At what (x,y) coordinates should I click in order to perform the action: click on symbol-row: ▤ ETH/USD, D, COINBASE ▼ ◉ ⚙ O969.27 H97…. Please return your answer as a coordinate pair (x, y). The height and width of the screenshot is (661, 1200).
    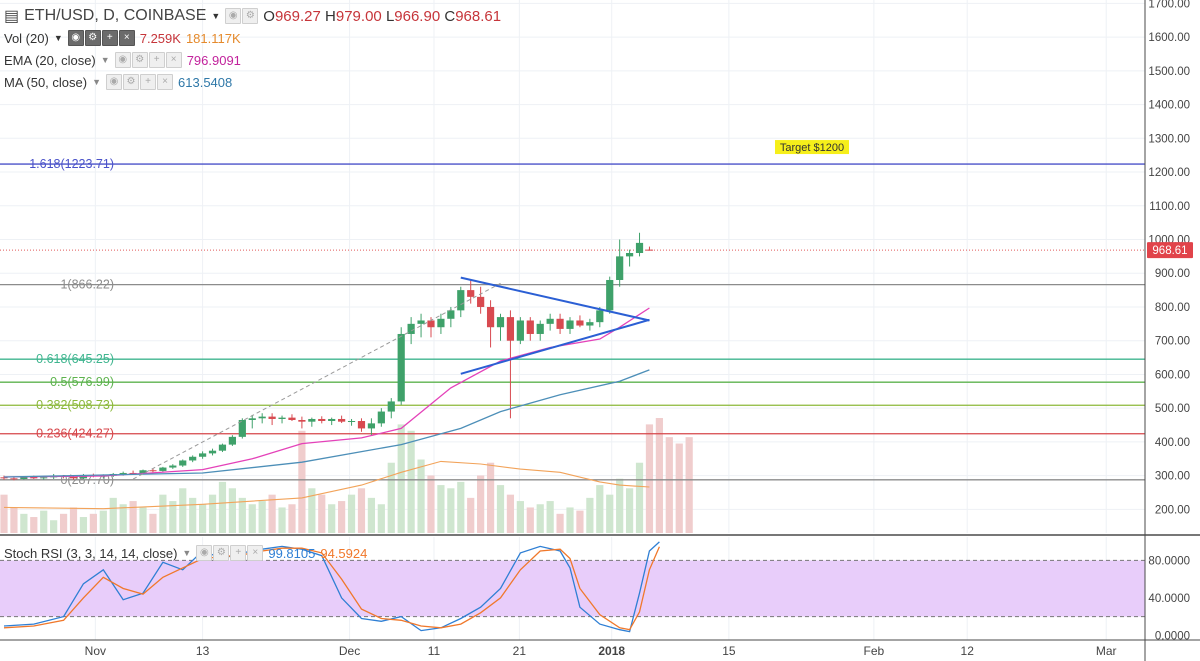
    Looking at the image, I should click on (252, 16).